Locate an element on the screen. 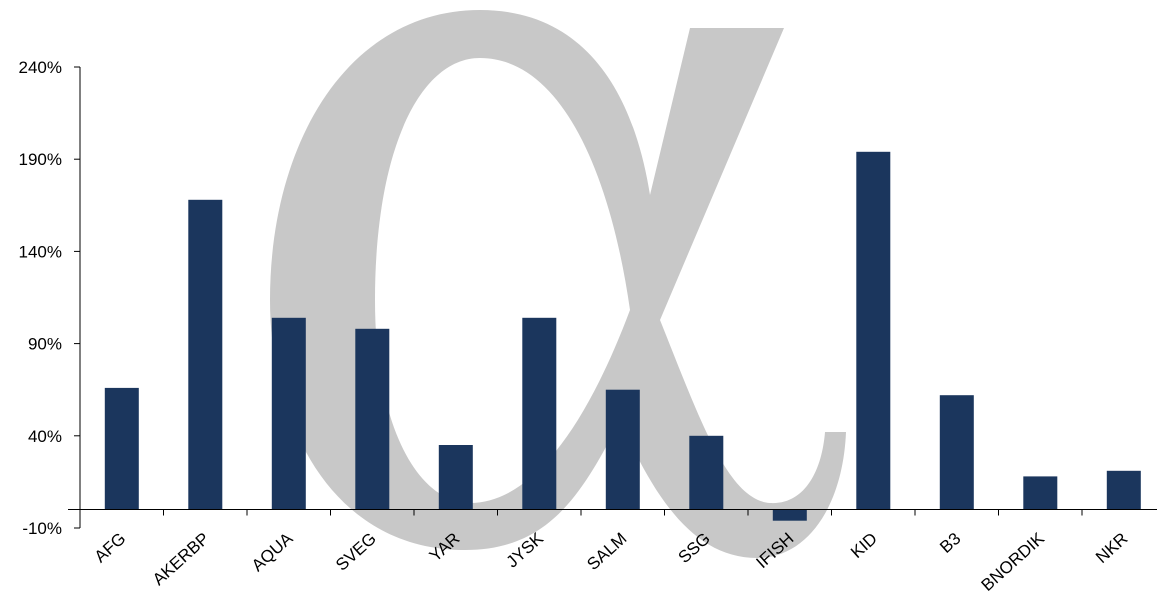  bar-bnordik is located at coordinates (1040, 493).